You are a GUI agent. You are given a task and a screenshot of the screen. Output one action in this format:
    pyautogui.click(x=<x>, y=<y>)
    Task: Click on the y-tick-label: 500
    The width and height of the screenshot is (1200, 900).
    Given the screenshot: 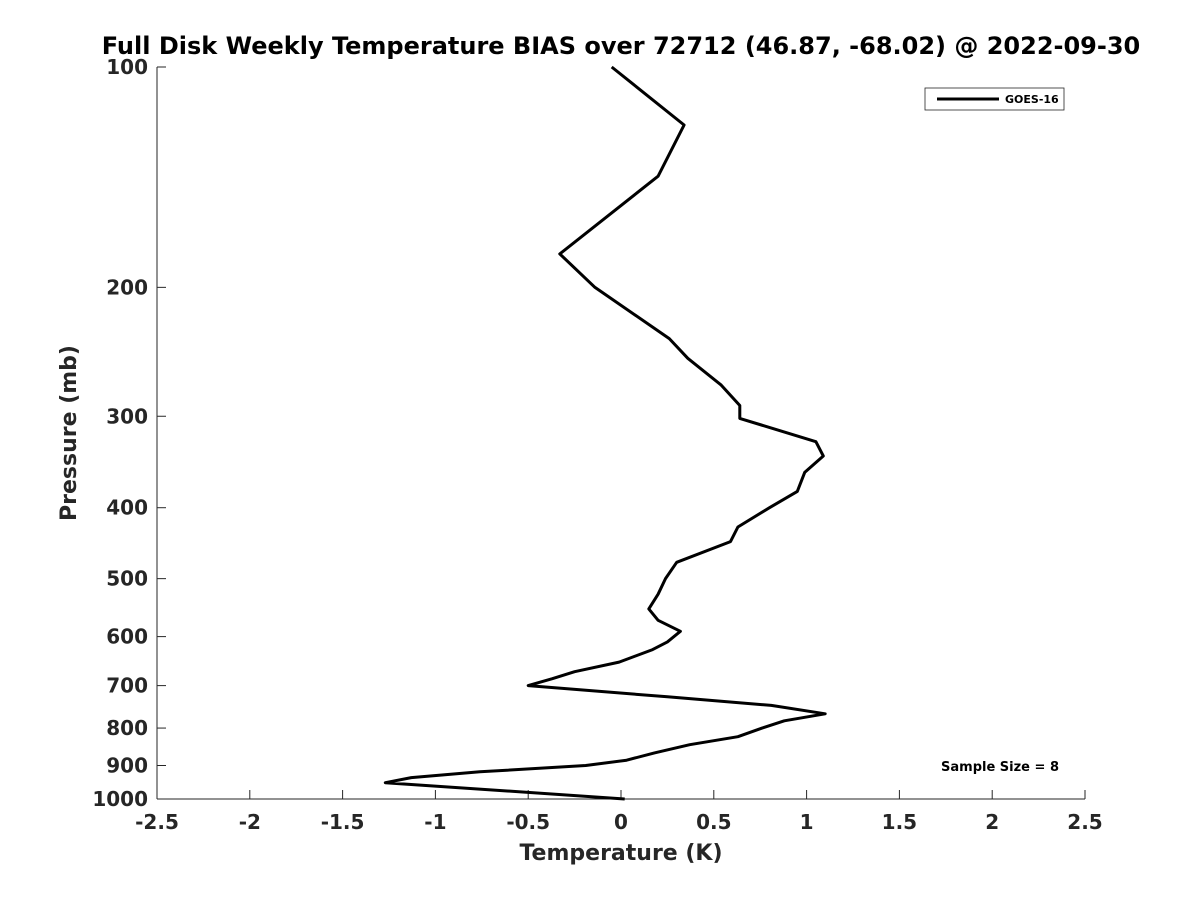 What is the action you would take?
    pyautogui.click(x=127, y=579)
    